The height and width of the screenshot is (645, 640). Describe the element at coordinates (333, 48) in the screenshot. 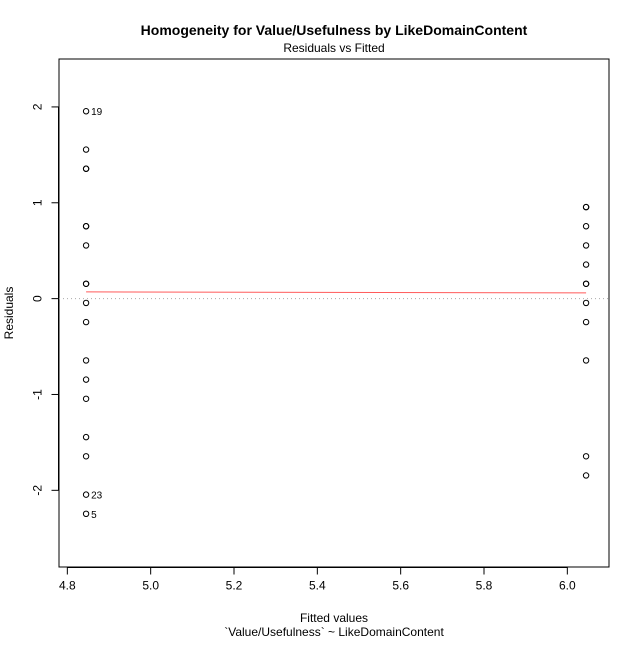

I see `chart-subtitle: Residuals vs Fitted` at that location.